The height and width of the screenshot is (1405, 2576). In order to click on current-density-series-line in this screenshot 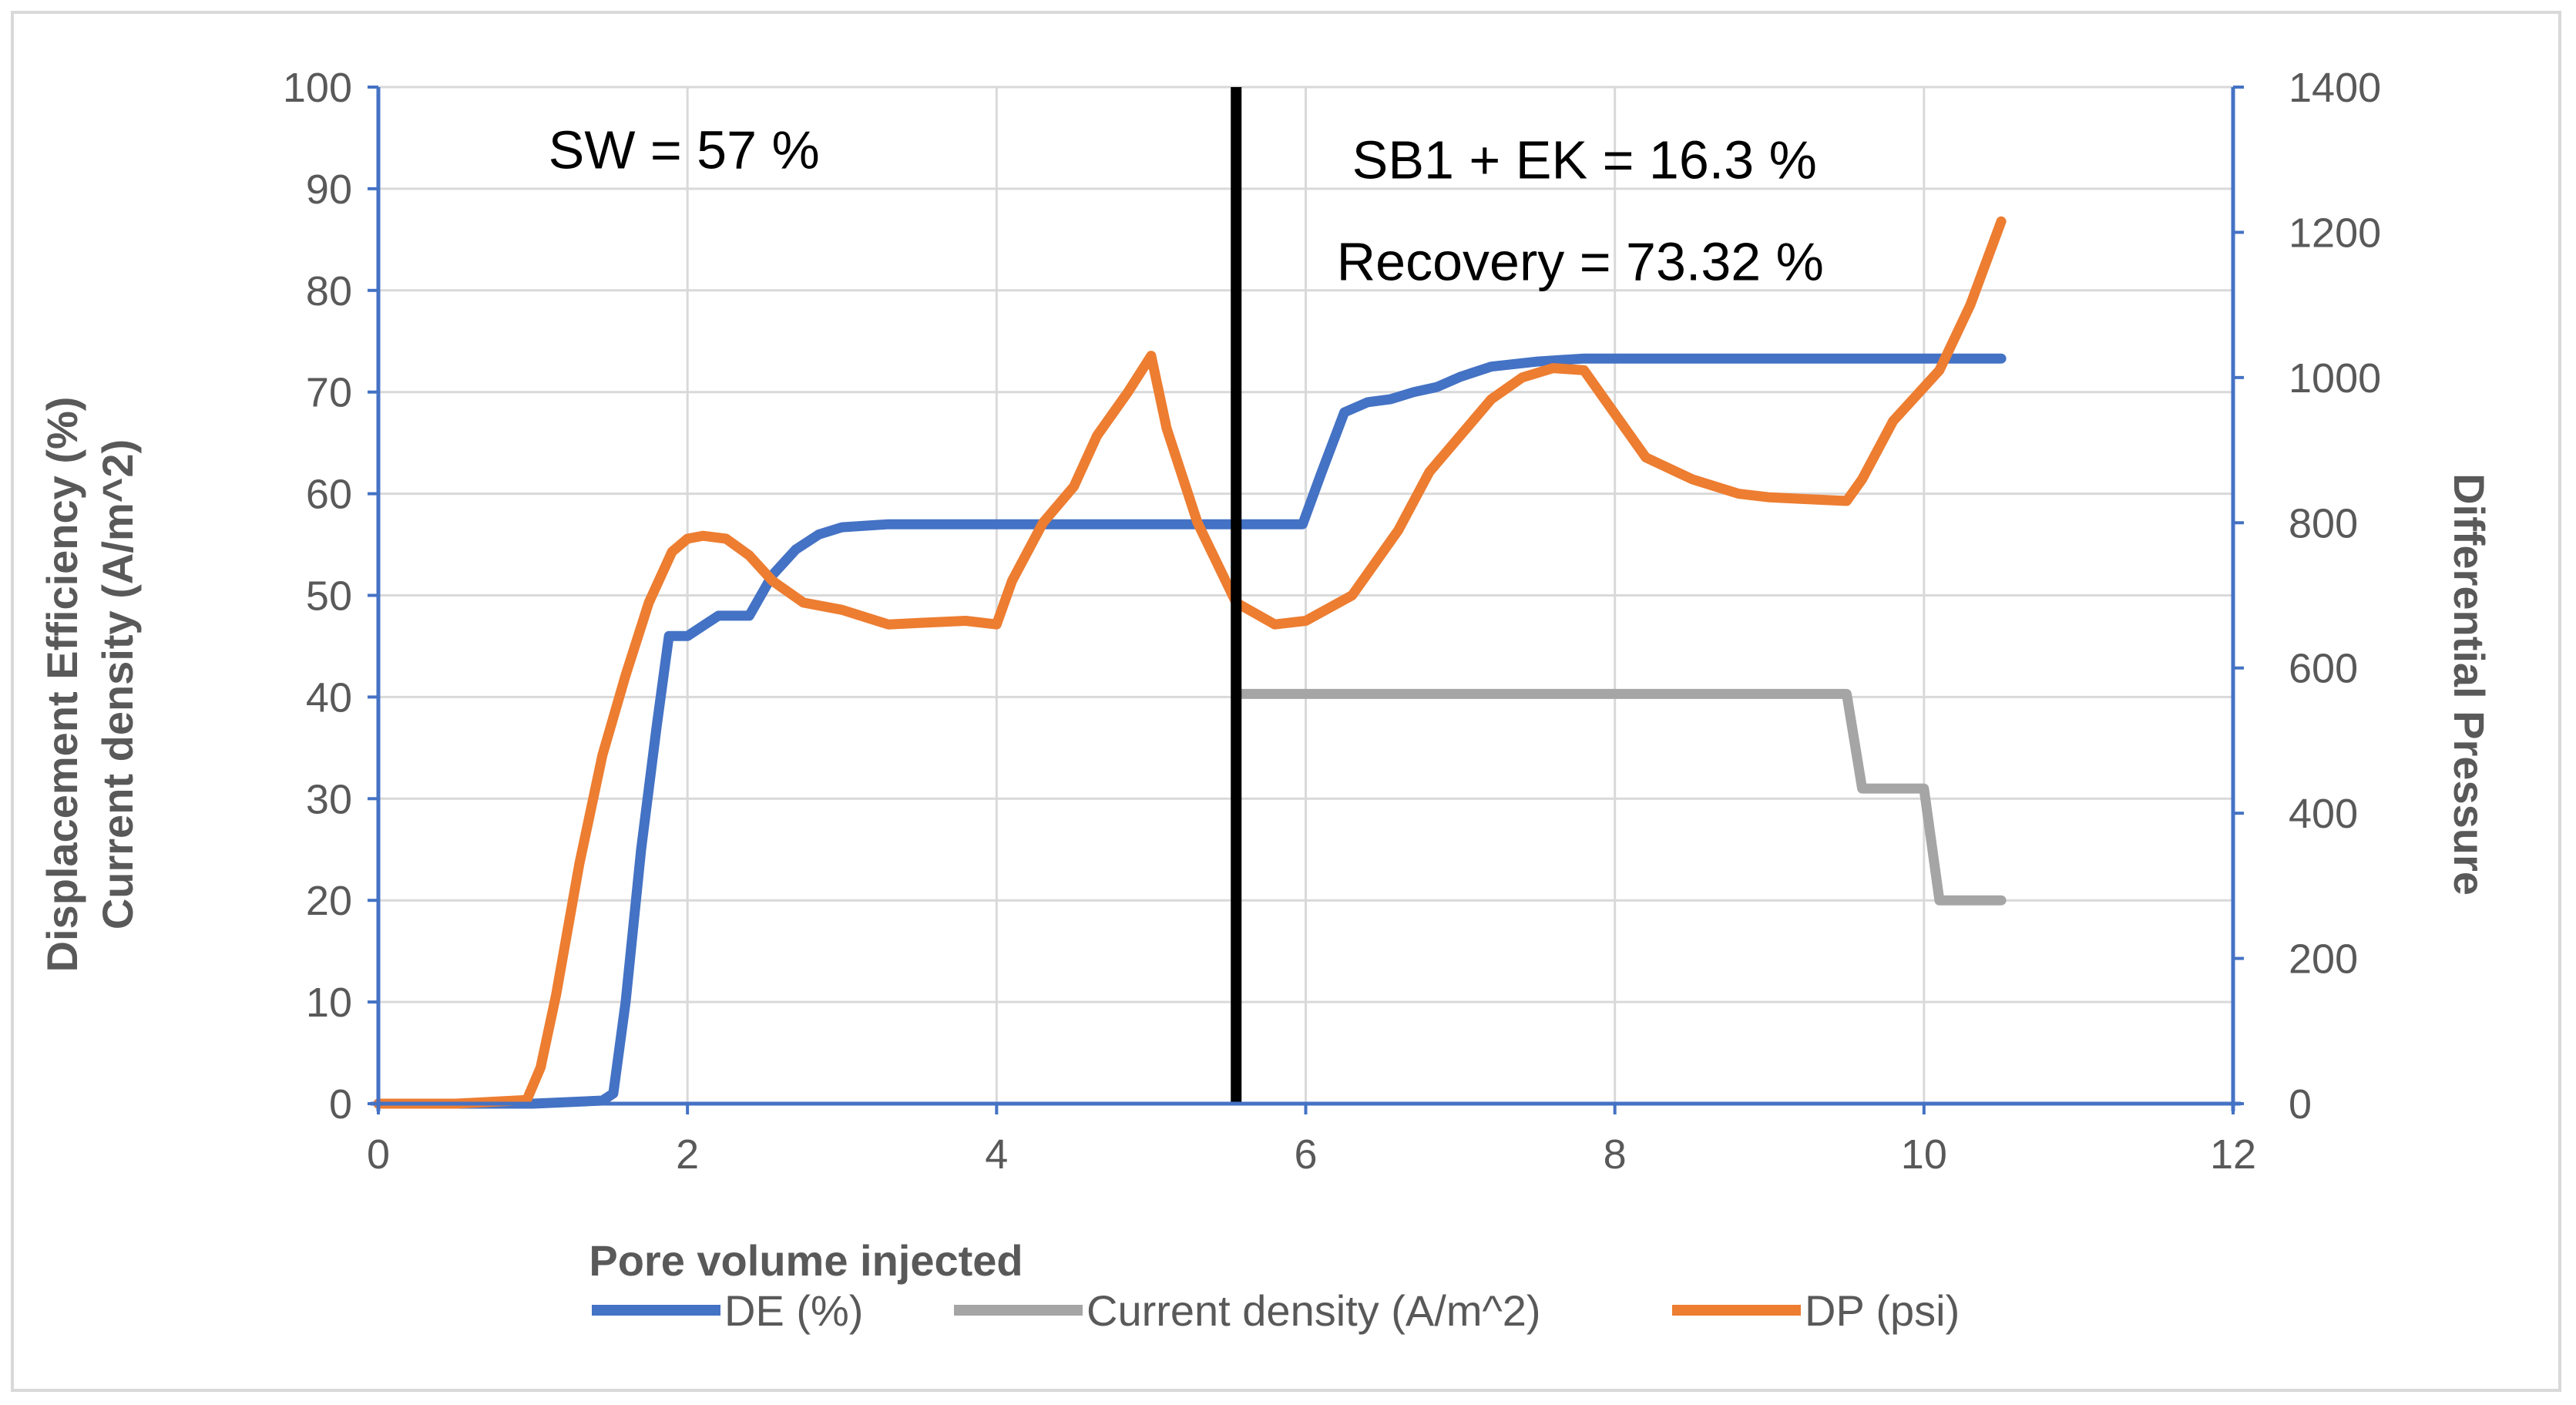, I will do `click(1619, 797)`.